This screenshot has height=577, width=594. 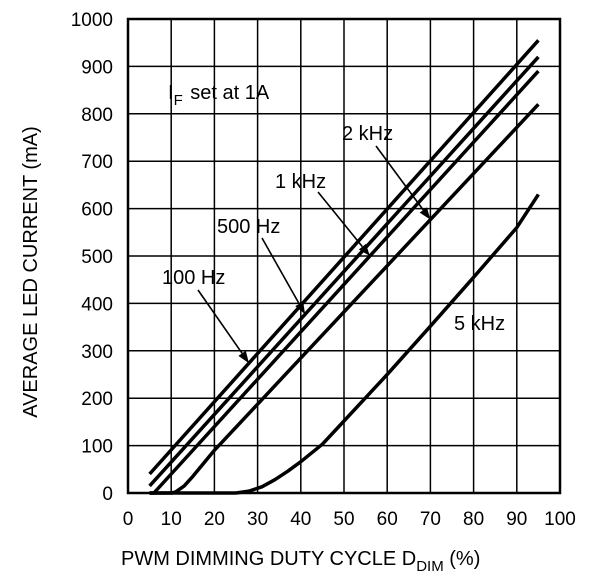 I want to click on x-axis-title-suffix: (%), so click(x=462, y=559).